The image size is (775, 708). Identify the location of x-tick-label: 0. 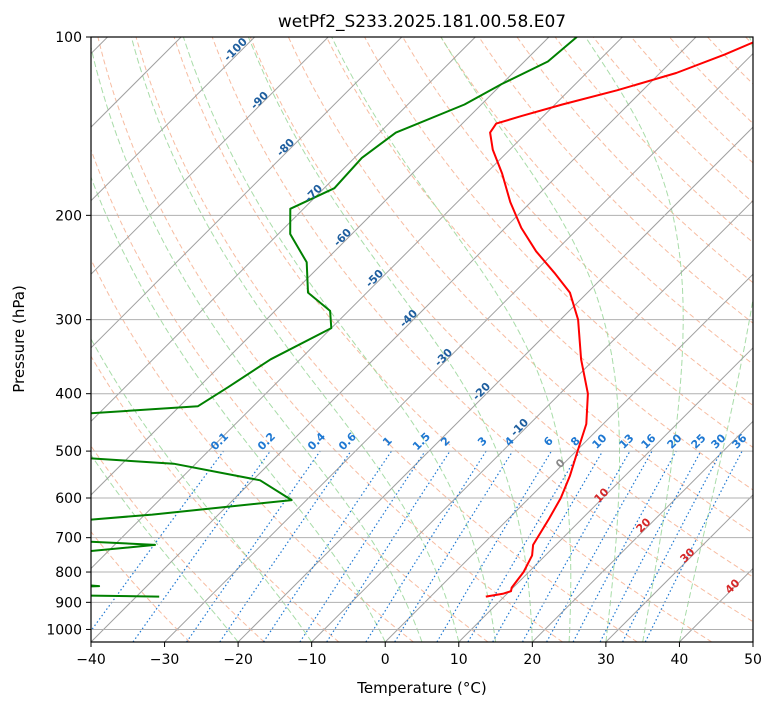
(385, 660).